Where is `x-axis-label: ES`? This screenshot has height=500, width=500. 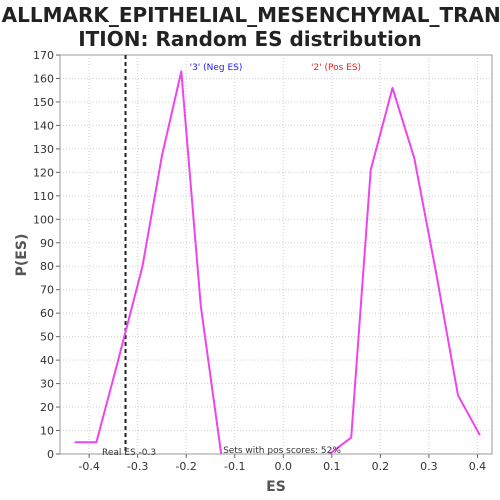
x-axis-label: ES is located at coordinates (276, 487).